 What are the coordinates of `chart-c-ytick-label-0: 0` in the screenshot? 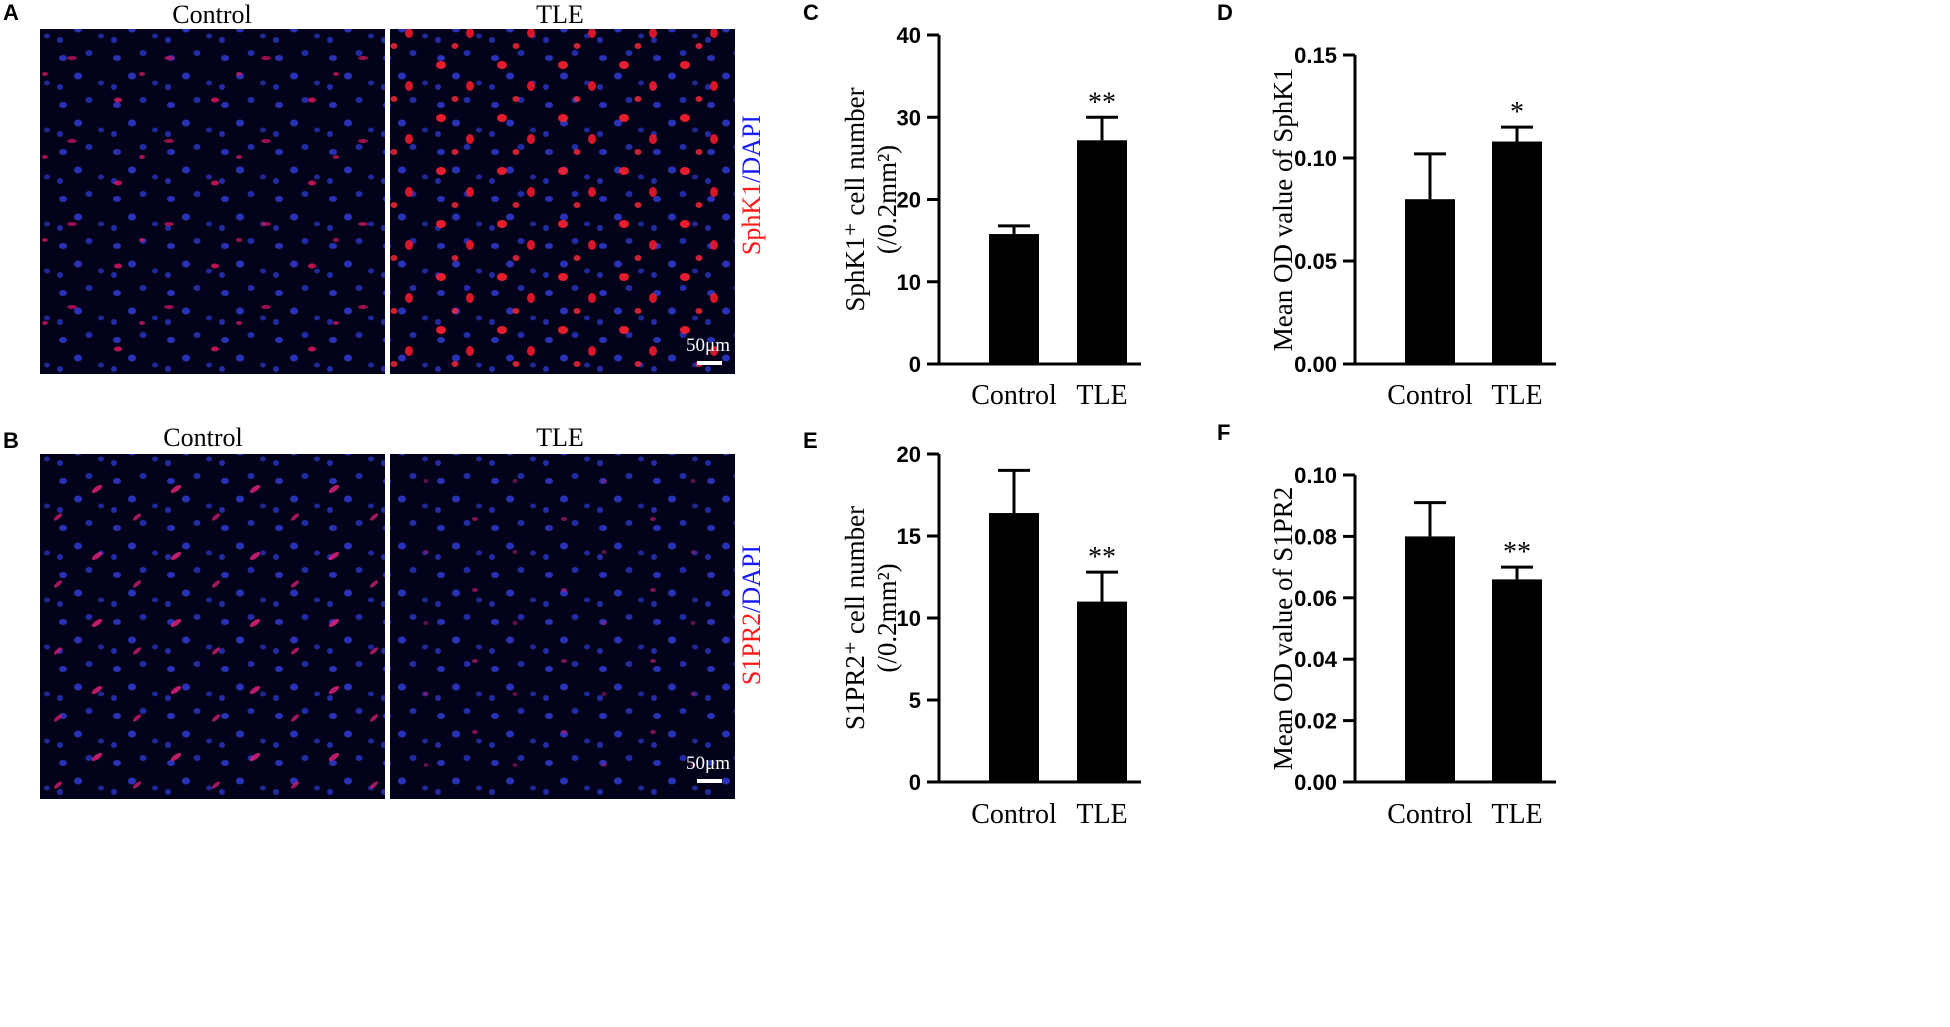 It's located at (915, 364).